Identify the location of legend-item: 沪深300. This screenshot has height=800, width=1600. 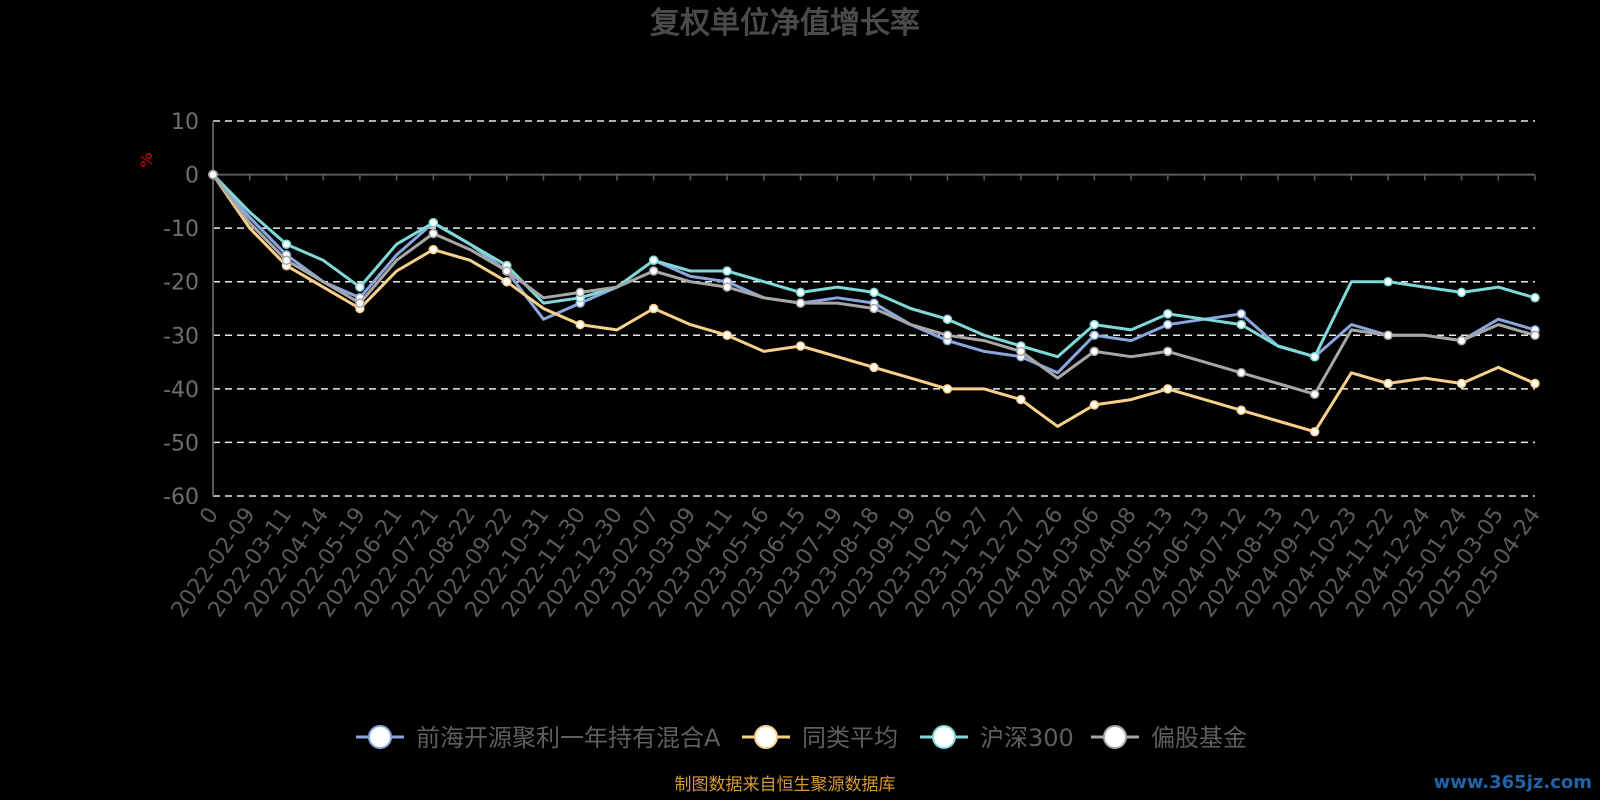
(997, 738).